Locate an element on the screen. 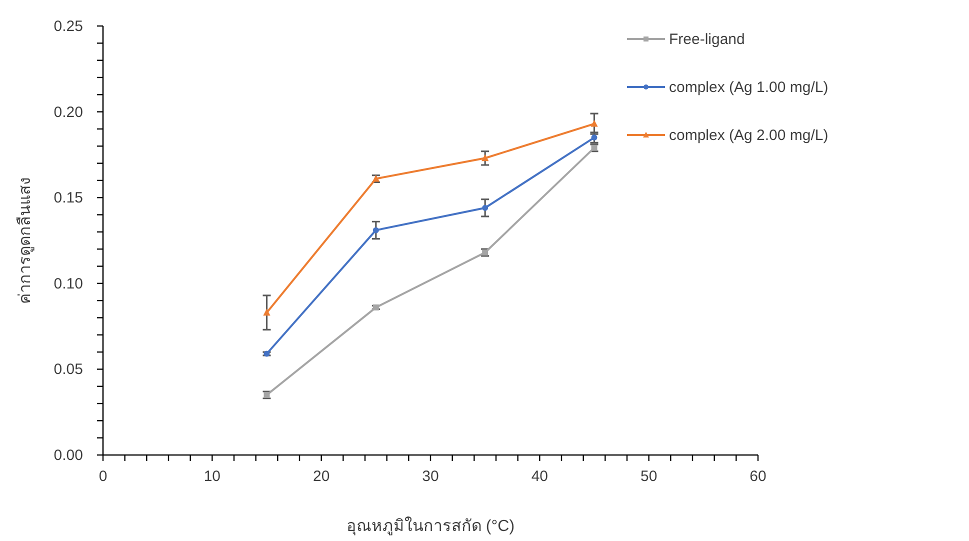  x-tick-label: 20 is located at coordinates (321, 476).